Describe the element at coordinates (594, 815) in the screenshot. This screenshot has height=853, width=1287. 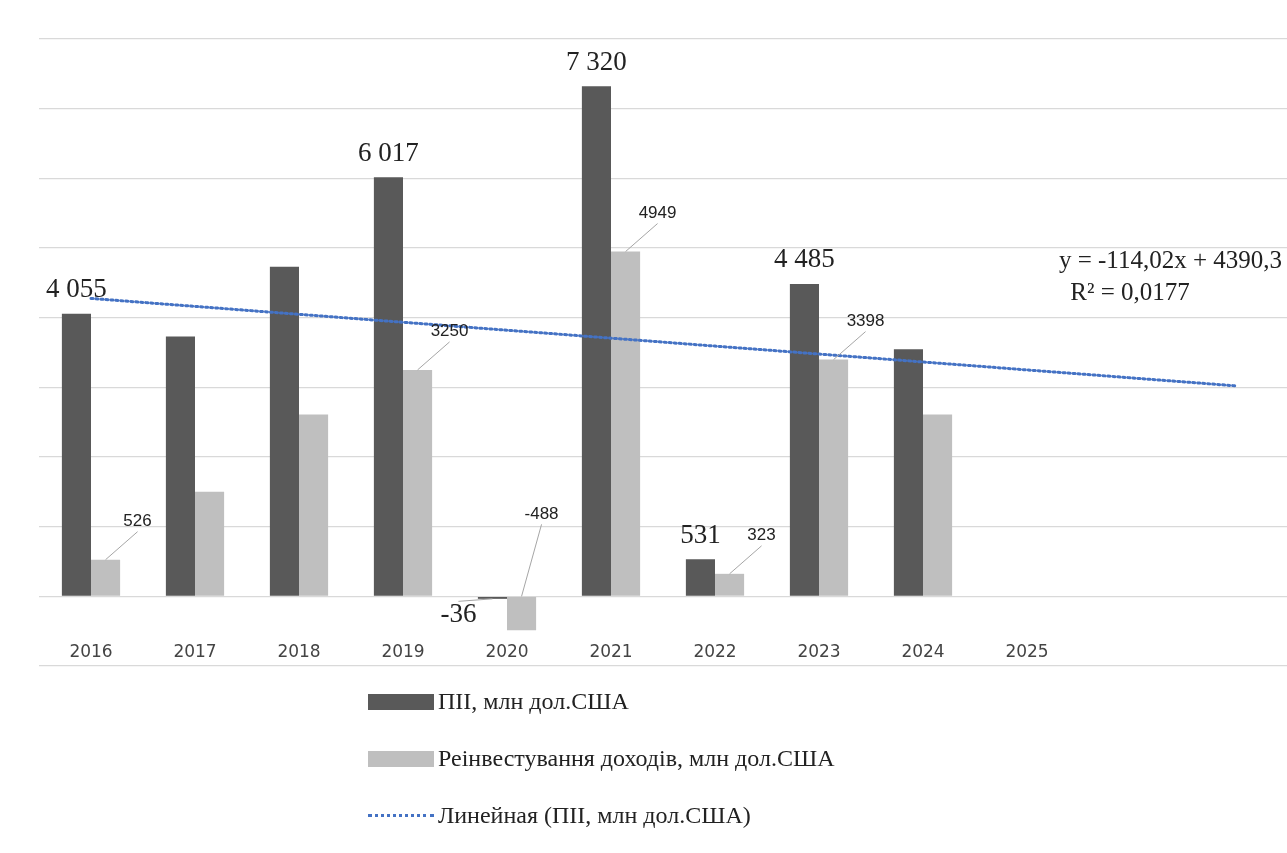
I see `legend-label: Линейная (ПІІ, млн дол.США)` at that location.